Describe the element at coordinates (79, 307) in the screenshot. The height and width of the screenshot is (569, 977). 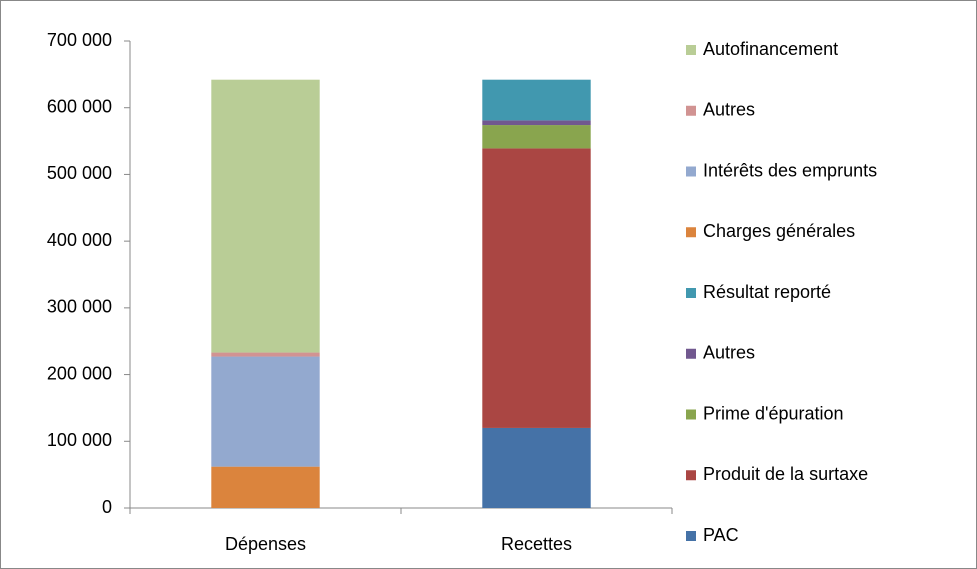
I see `y-tick-label: 300 000` at that location.